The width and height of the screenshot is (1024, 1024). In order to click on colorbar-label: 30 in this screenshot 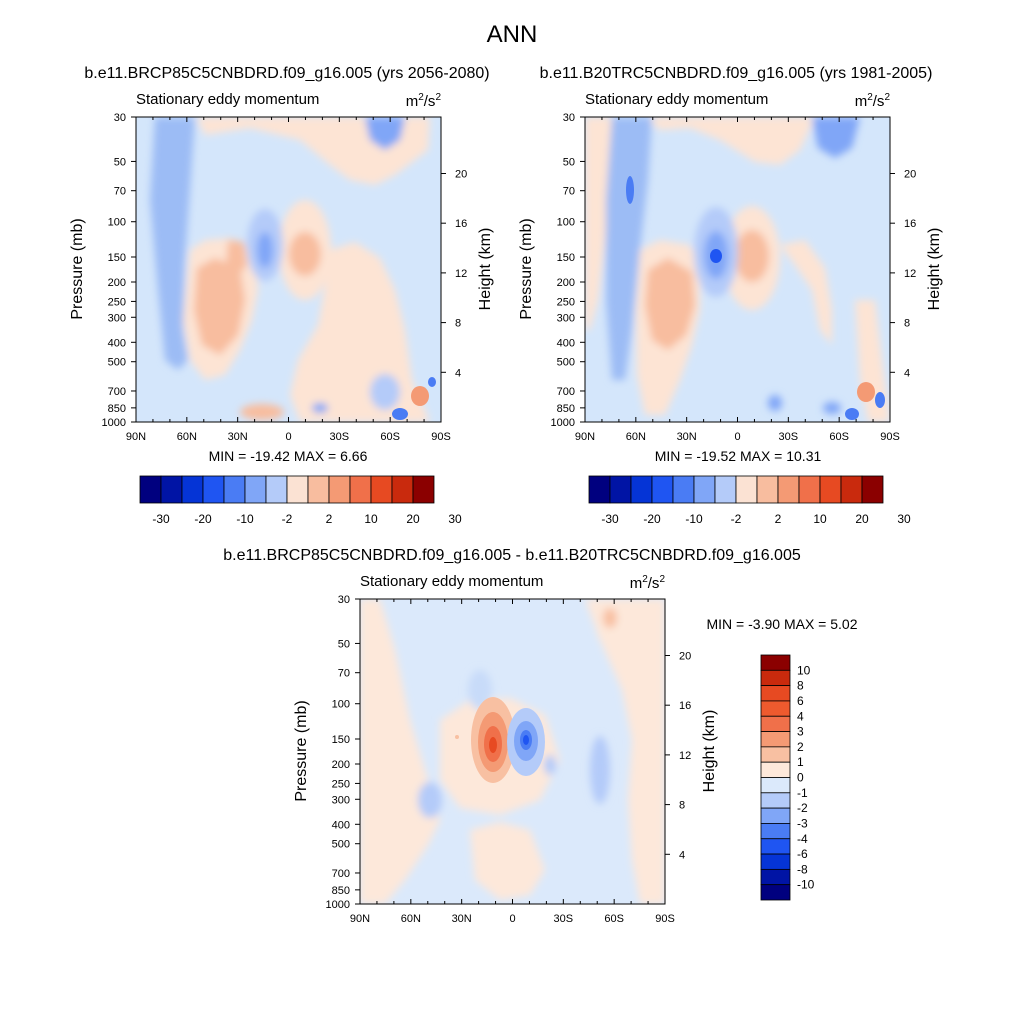, I will do `click(904, 519)`.